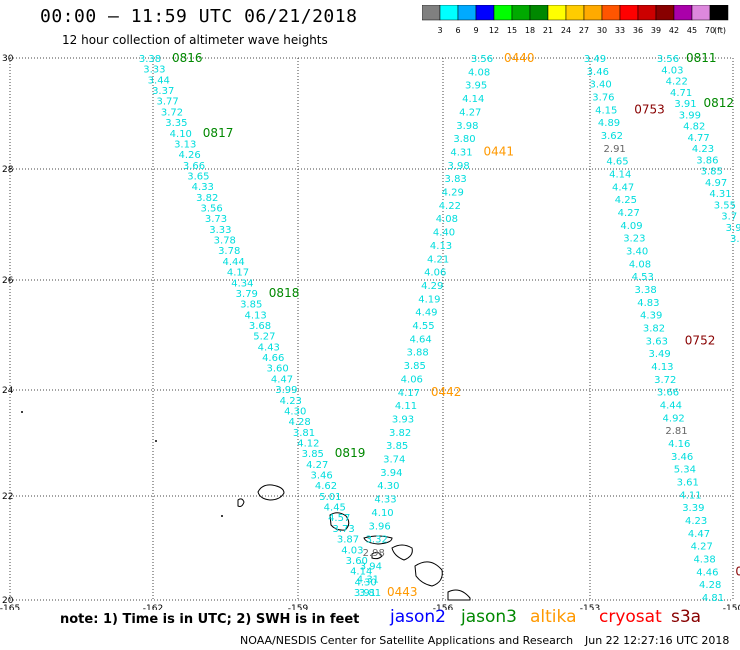 The height and width of the screenshot is (650, 740). What do you see at coordinates (159, 80) in the screenshot?
I see `swh-value: 3.44` at bounding box center [159, 80].